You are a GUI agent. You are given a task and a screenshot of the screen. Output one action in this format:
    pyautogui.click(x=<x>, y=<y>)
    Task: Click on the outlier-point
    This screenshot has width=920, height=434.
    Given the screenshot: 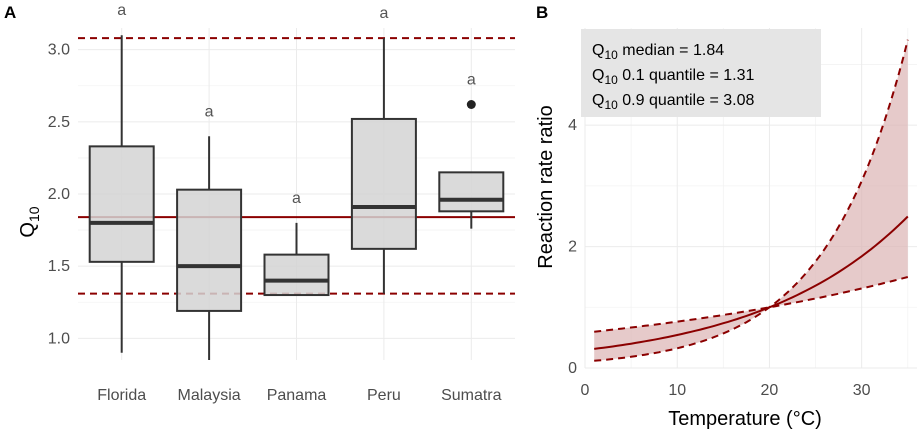 What is the action you would take?
    pyautogui.click(x=471, y=105)
    